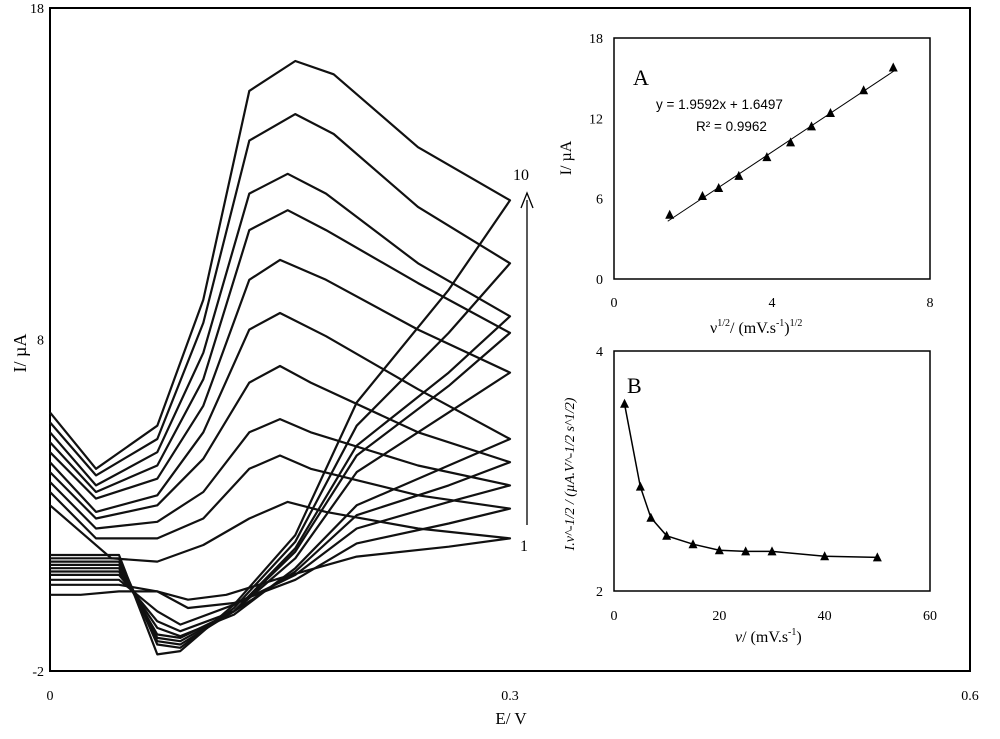 This screenshot has width=1000, height=739. What do you see at coordinates (511, 718) in the screenshot?
I see `main-x-axis-label: E/ V` at bounding box center [511, 718].